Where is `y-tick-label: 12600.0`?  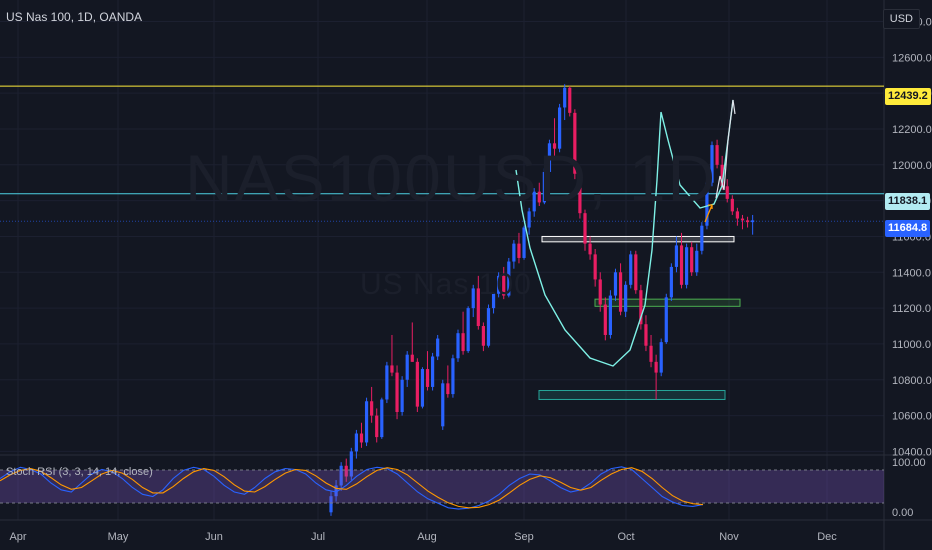 y-tick-label: 12600.0 is located at coordinates (912, 58).